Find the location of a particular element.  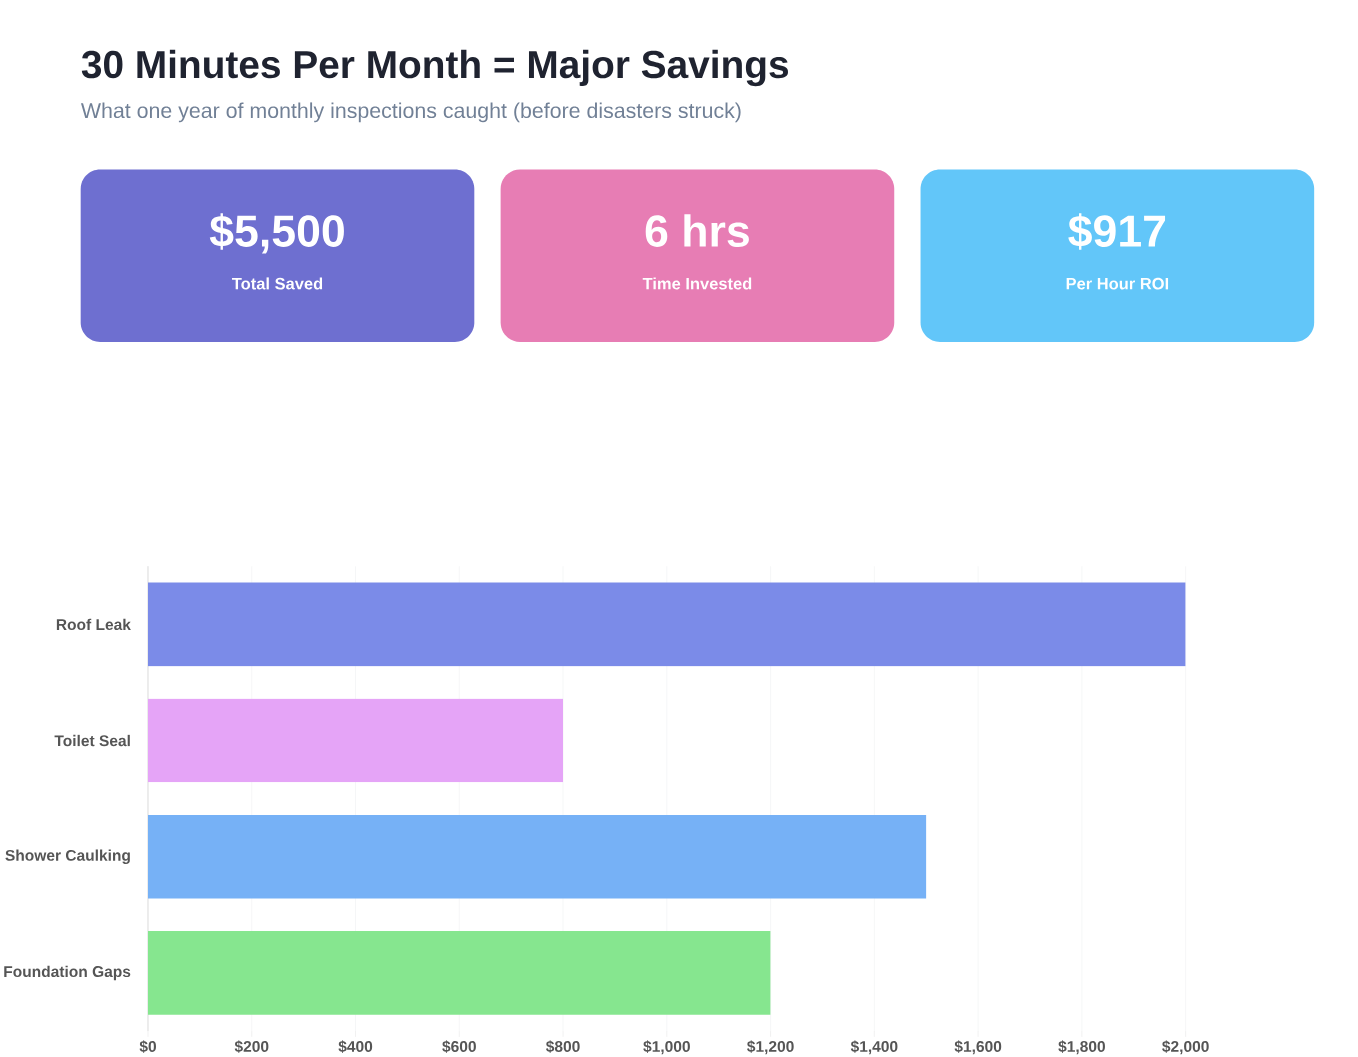

x-tick-label: $1,200 is located at coordinates (770, 1047).